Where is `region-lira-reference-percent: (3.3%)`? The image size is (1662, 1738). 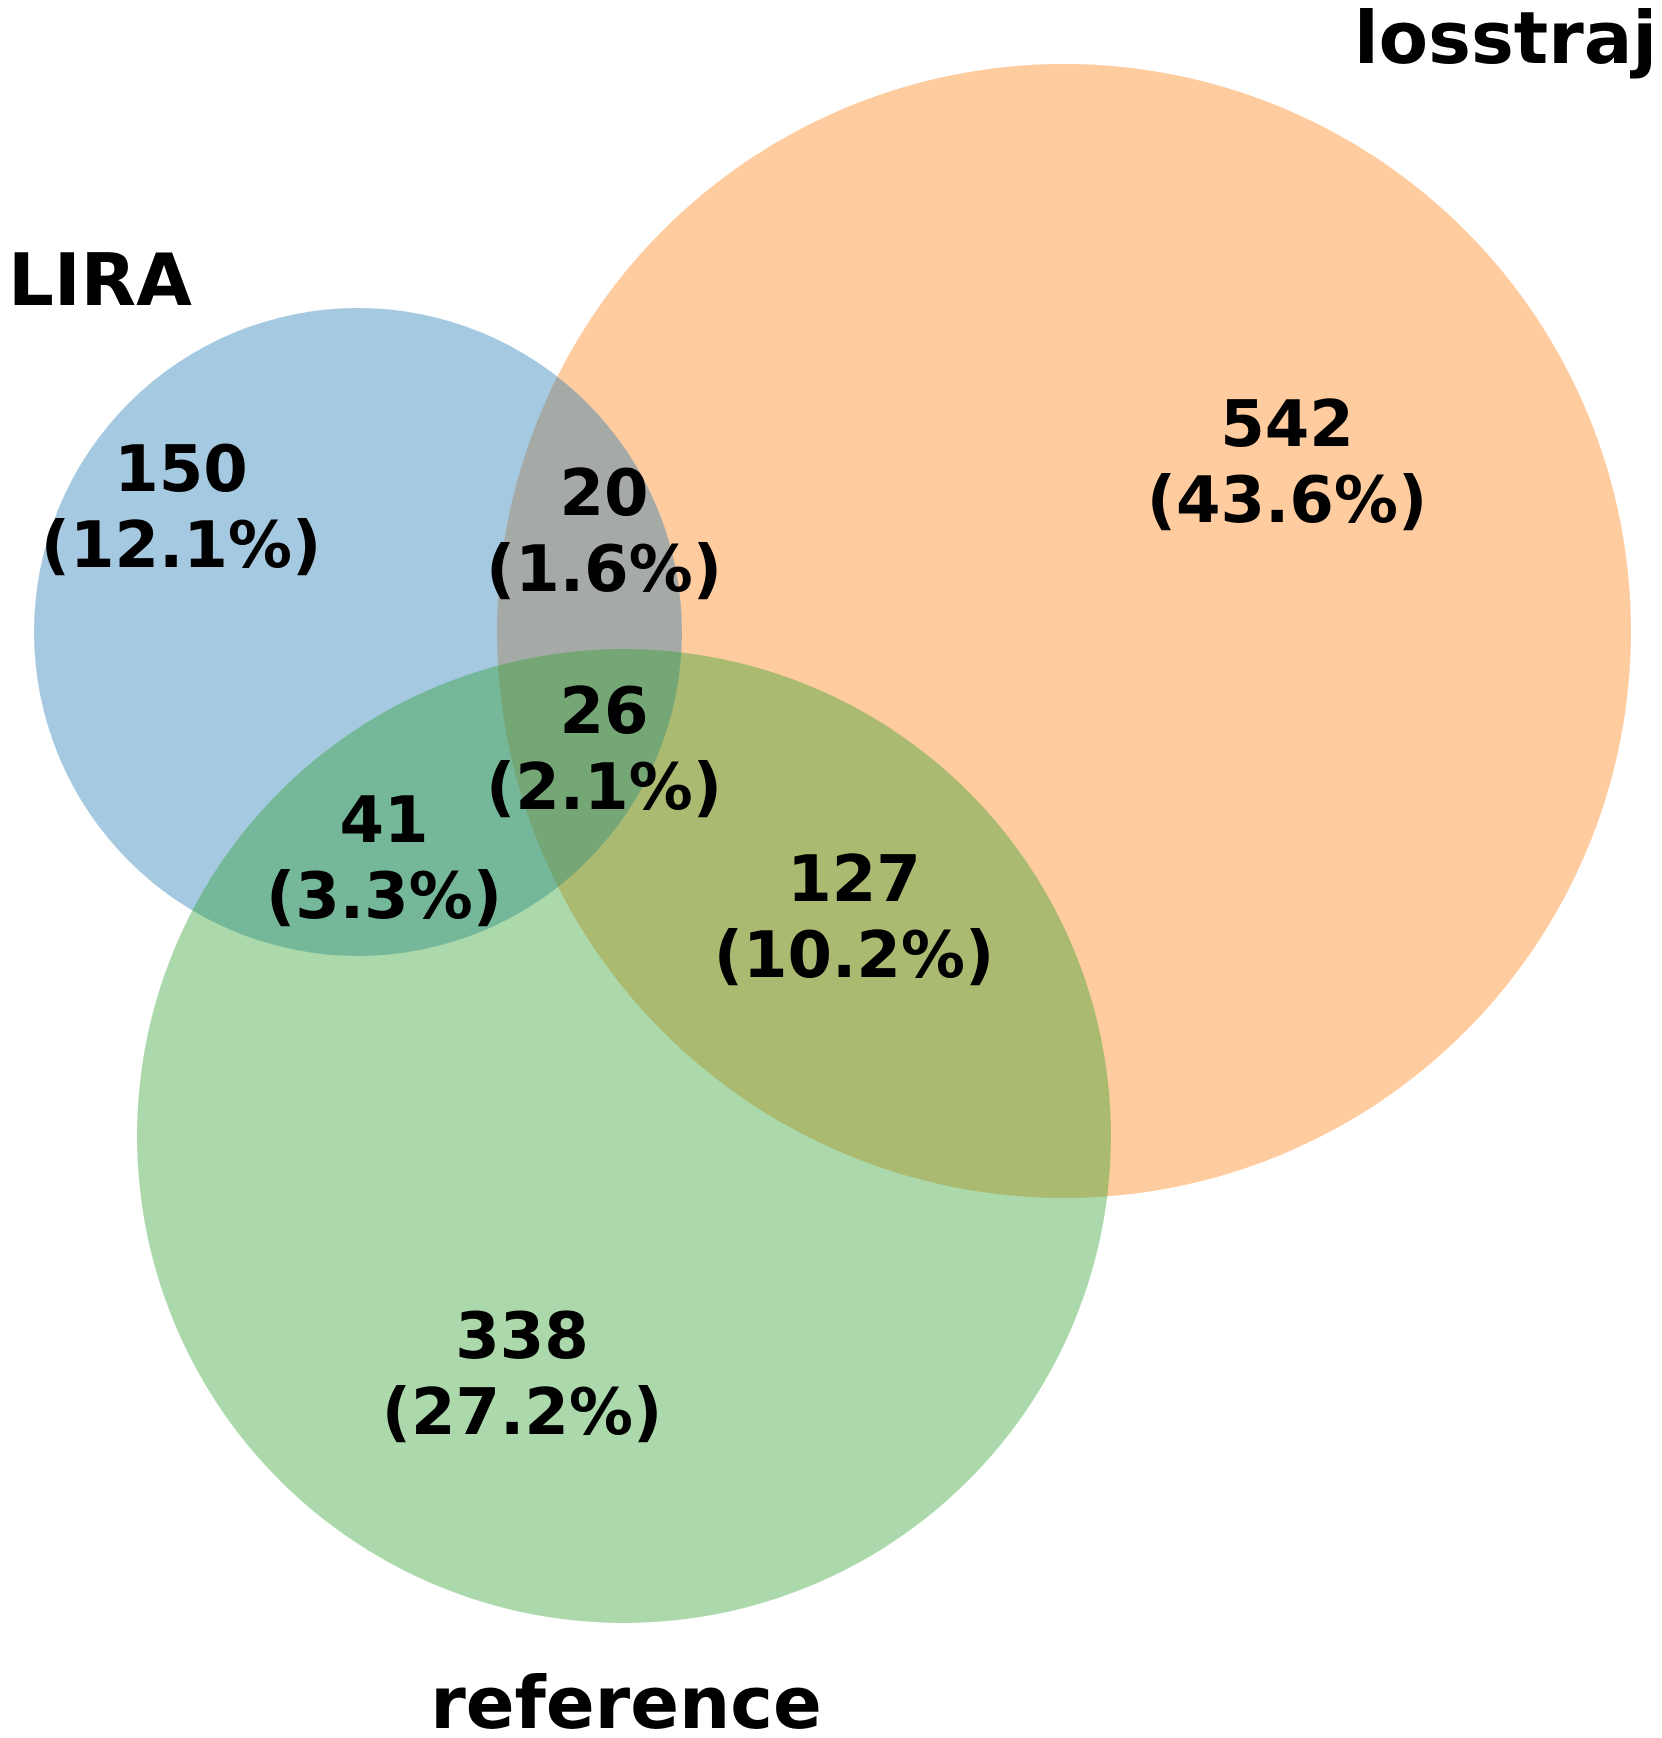
region-lira-reference-percent: (3.3%) is located at coordinates (384, 897).